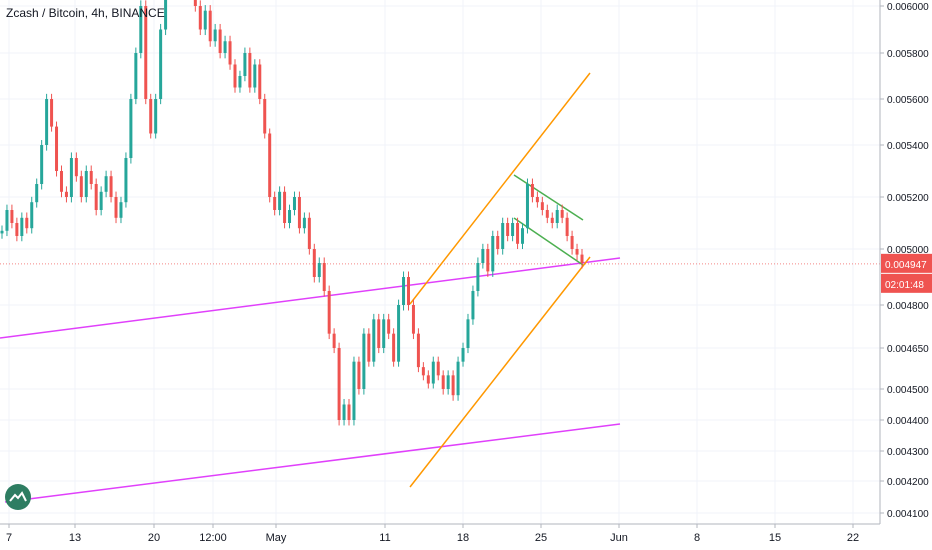 This screenshot has width=932, height=550. Describe the element at coordinates (312, 463) in the screenshot. I see `lower-trendline` at that location.